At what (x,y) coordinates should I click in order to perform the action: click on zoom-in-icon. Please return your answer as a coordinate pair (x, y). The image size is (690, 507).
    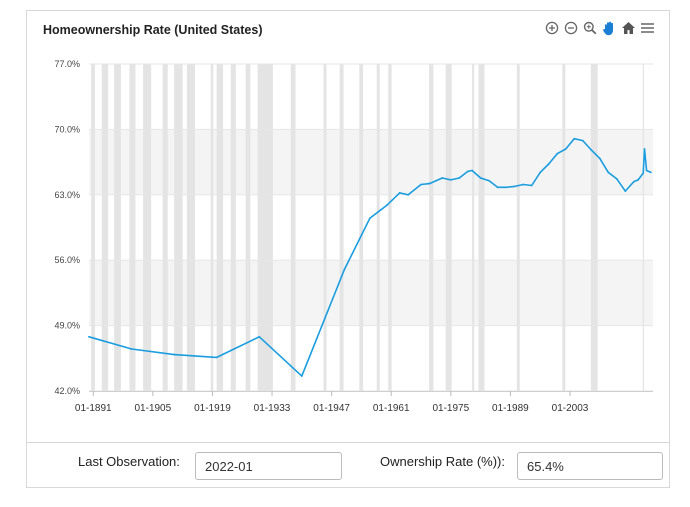
    Looking at the image, I should click on (552, 28).